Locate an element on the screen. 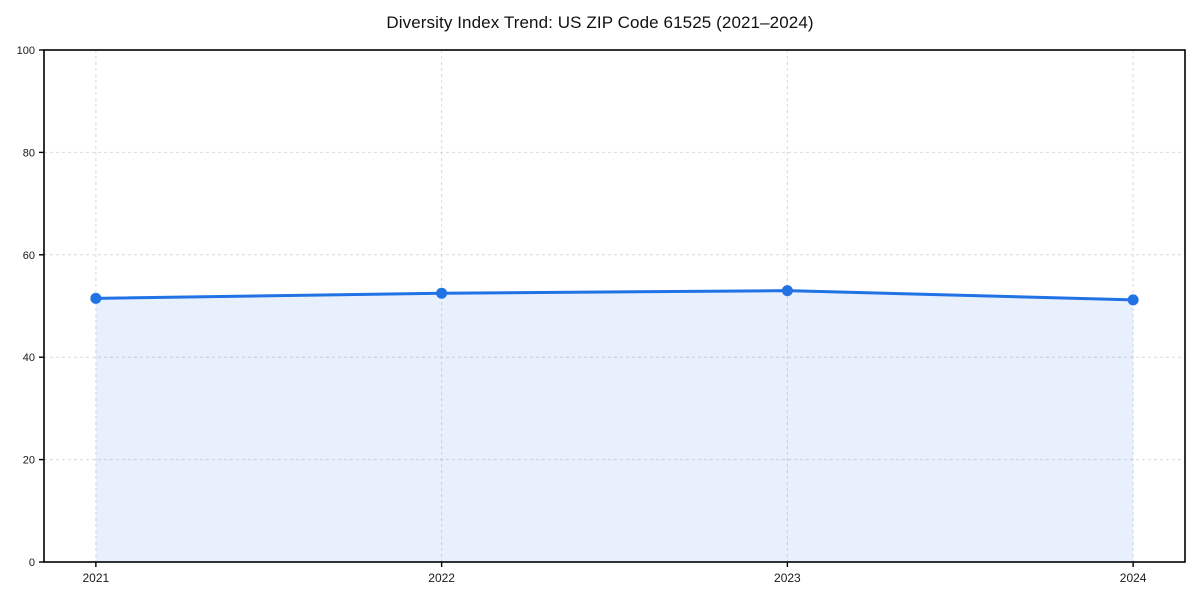 The image size is (1200, 600). y-tick-label: 20 is located at coordinates (29, 461).